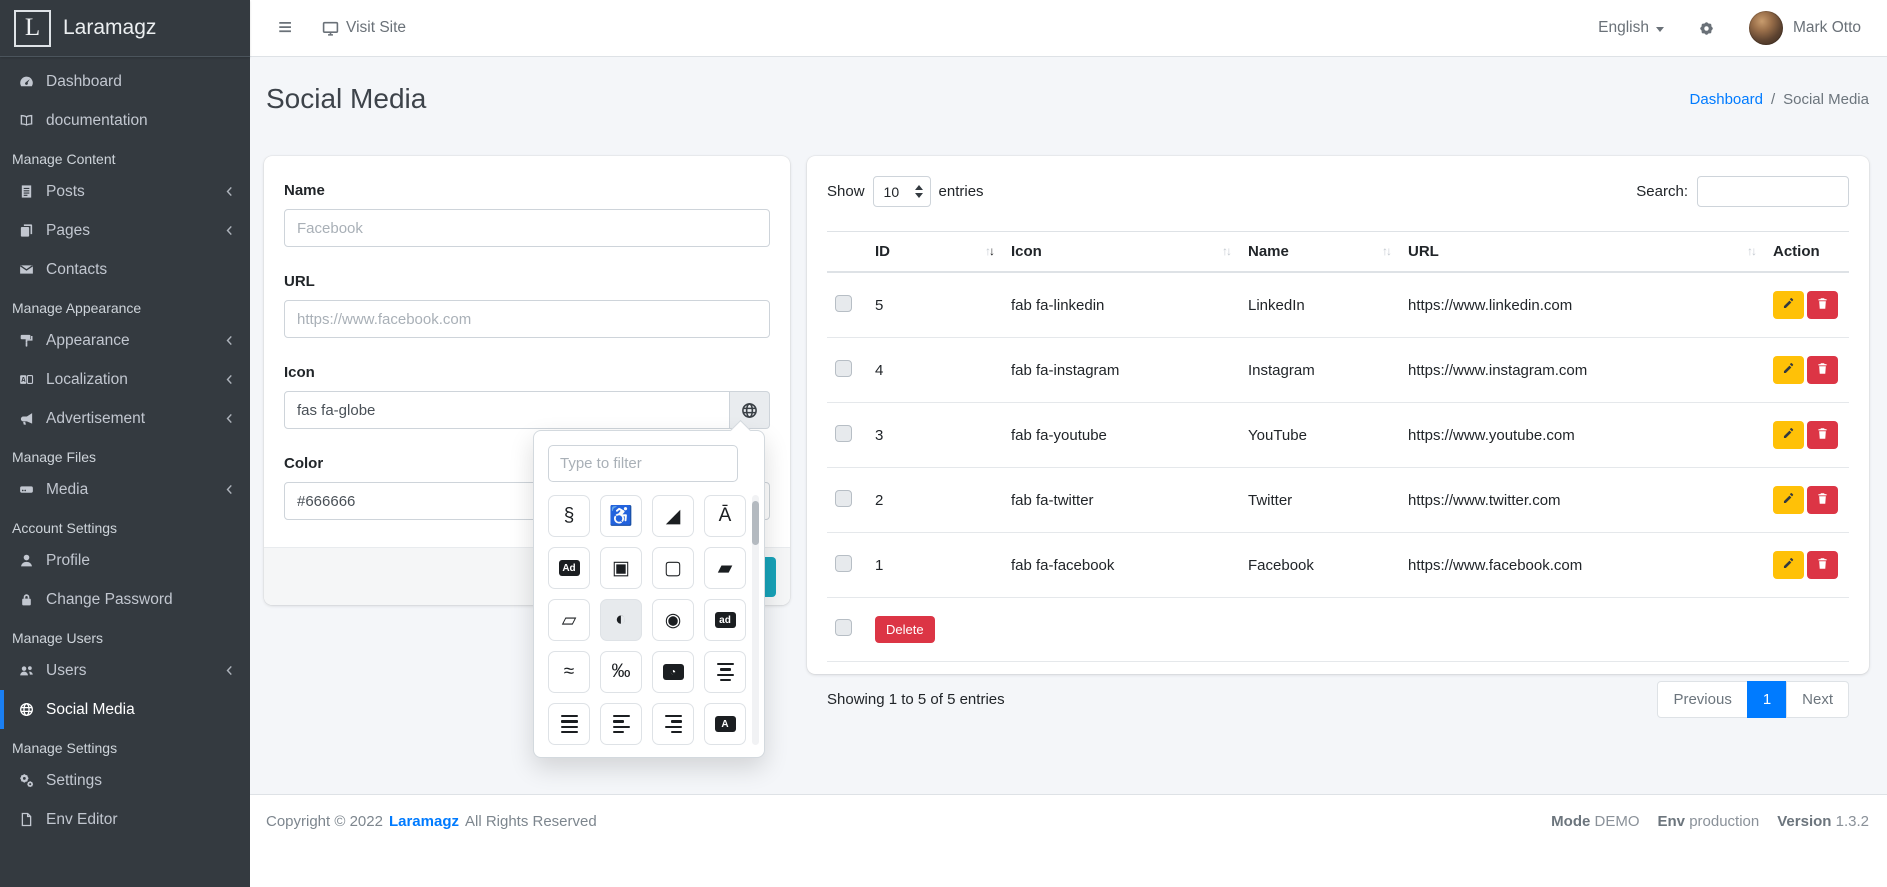 Image resolution: width=1887 pixels, height=887 pixels. I want to click on sidebar-item-label: Pages, so click(68, 230).